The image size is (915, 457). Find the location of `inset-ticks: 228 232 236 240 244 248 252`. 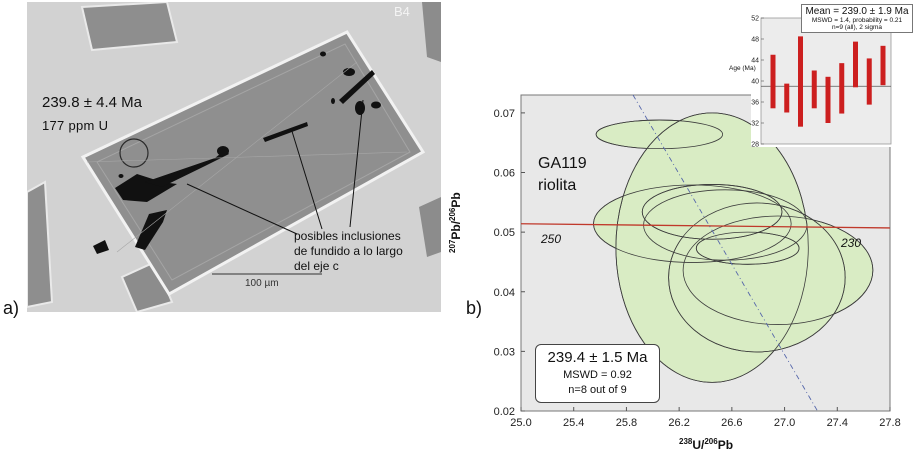

inset-ticks: 228 232 236 240 244 248 252 is located at coordinates (755, 82).